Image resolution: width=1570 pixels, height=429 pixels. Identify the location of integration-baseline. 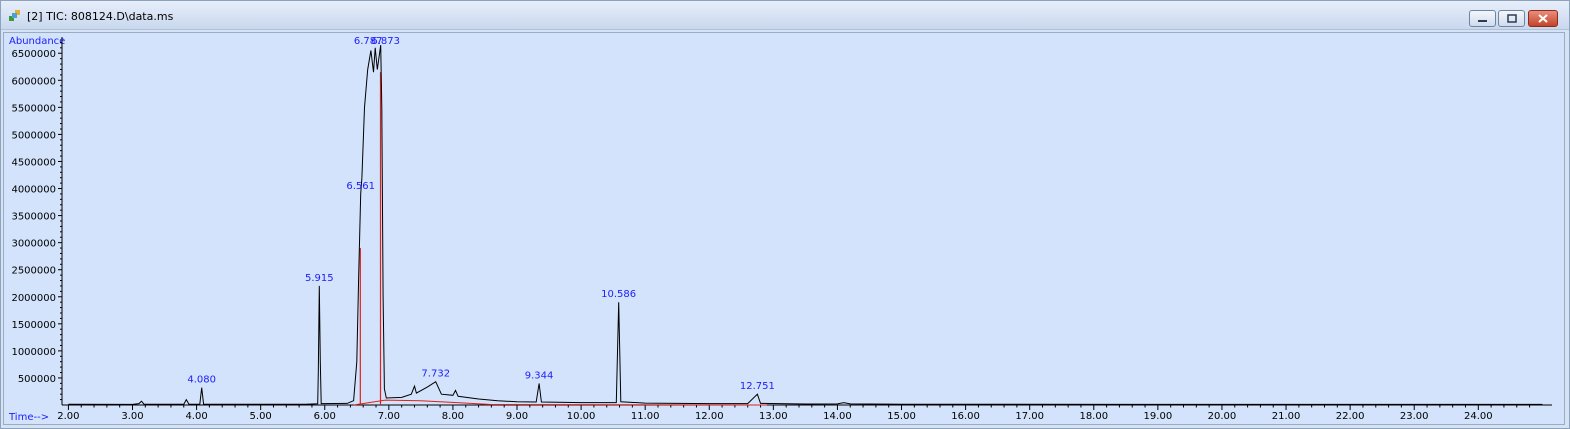
(560, 402).